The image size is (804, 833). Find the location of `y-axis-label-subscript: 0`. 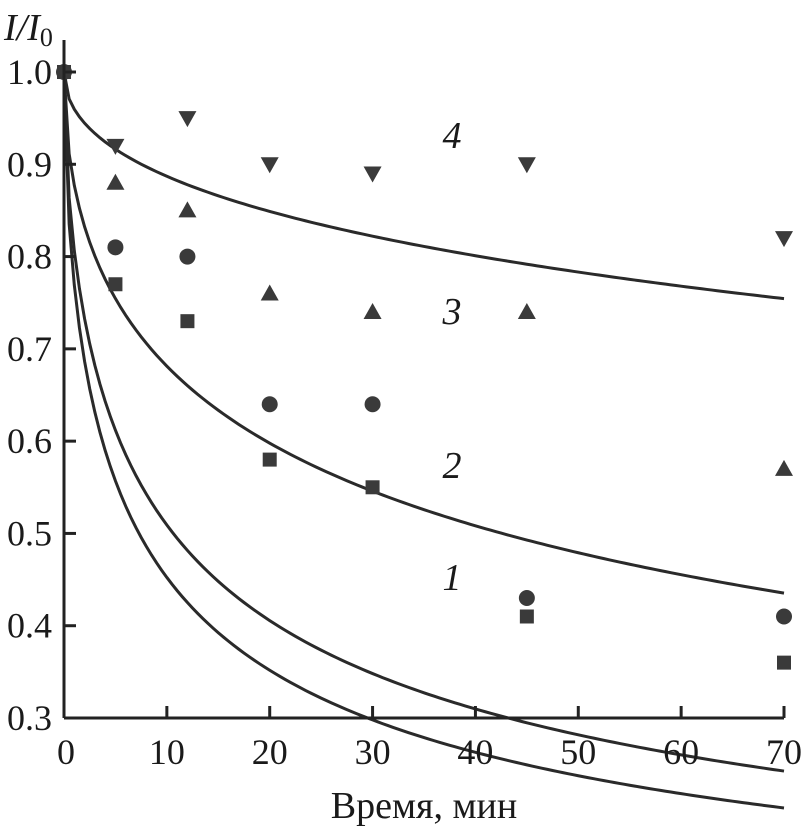

y-axis-label-subscript: 0 is located at coordinates (46, 37).